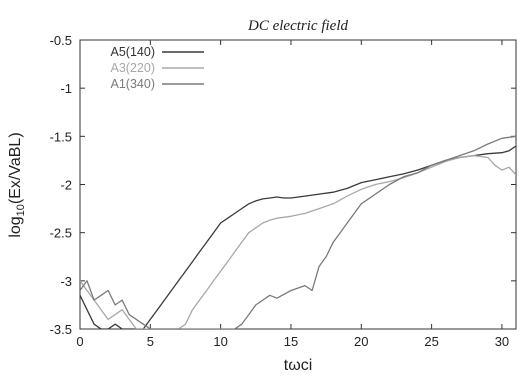 This screenshot has height=376, width=519. I want to click on legend-label-0: A5(140), so click(133, 52).